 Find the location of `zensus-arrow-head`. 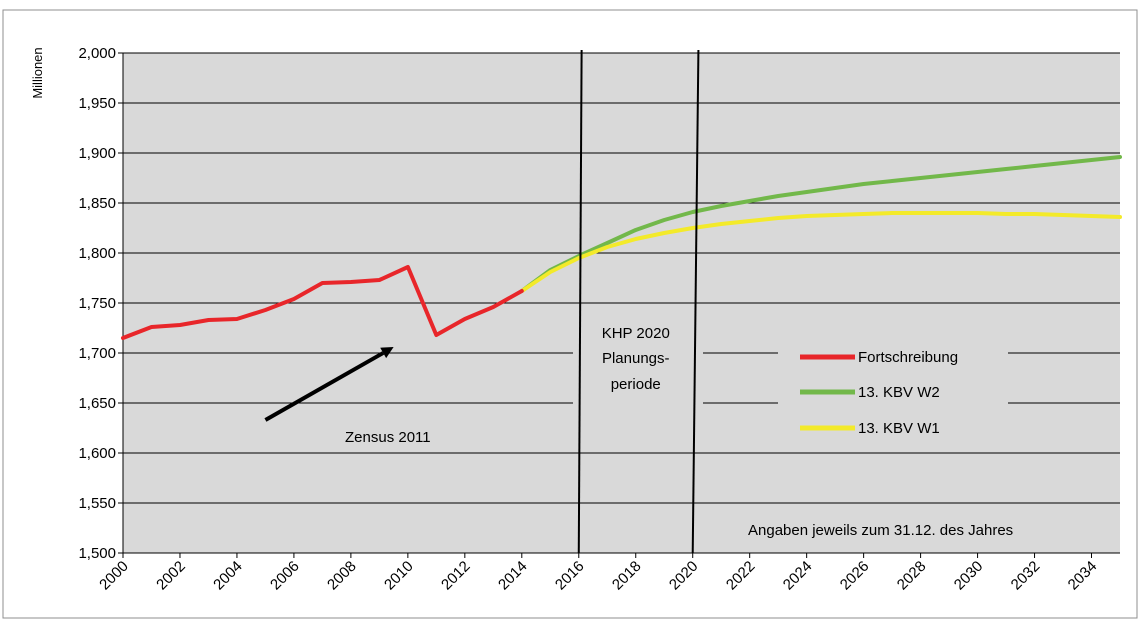

zensus-arrow-head is located at coordinates (387, 353).